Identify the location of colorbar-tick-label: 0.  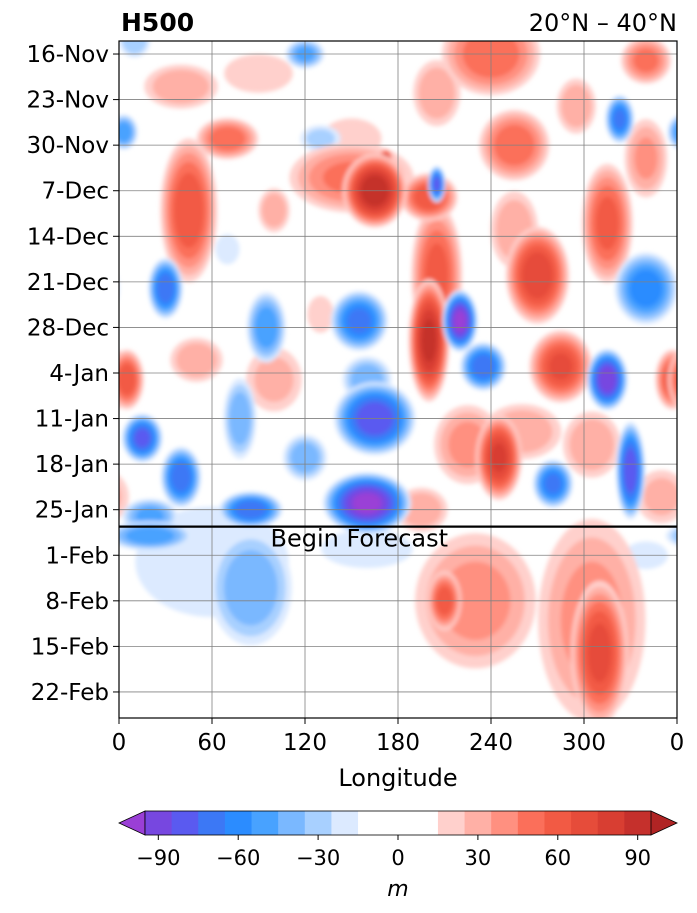
(397, 858).